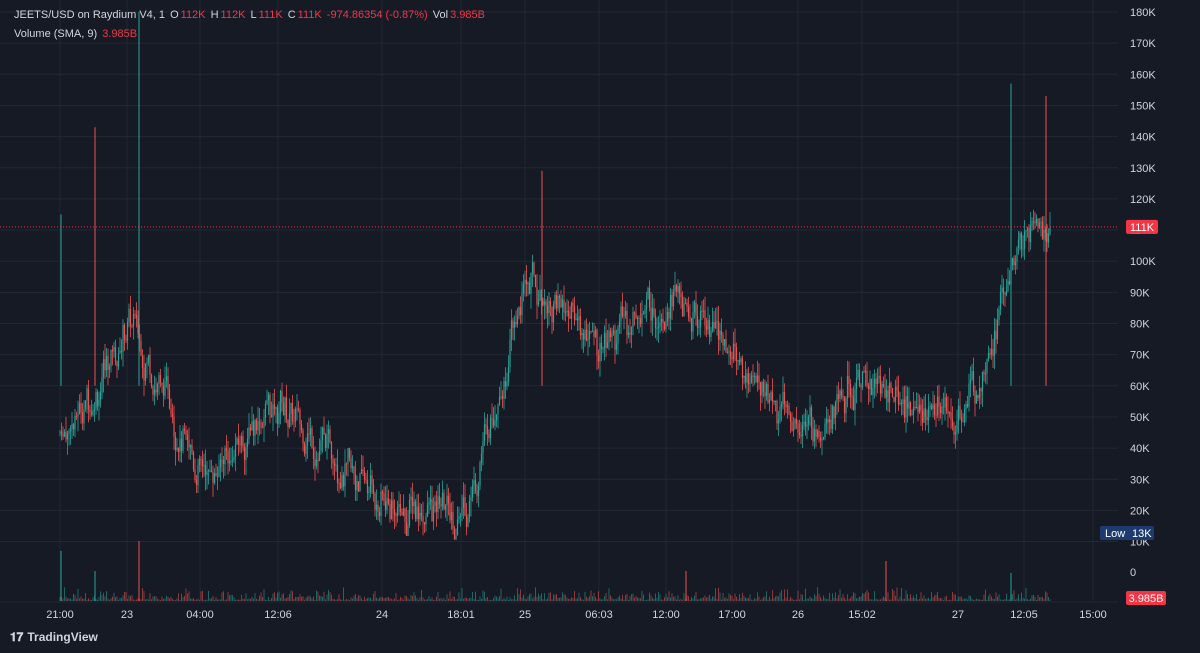 The image size is (1200, 653). I want to click on y-tick-label: 70K, so click(1140, 356).